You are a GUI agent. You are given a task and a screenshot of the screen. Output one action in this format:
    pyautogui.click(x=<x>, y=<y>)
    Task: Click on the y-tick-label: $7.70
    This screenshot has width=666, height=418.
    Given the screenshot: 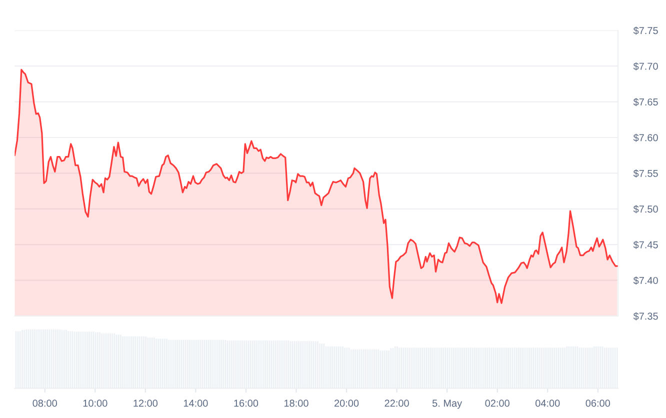 What is the action you would take?
    pyautogui.click(x=645, y=66)
    